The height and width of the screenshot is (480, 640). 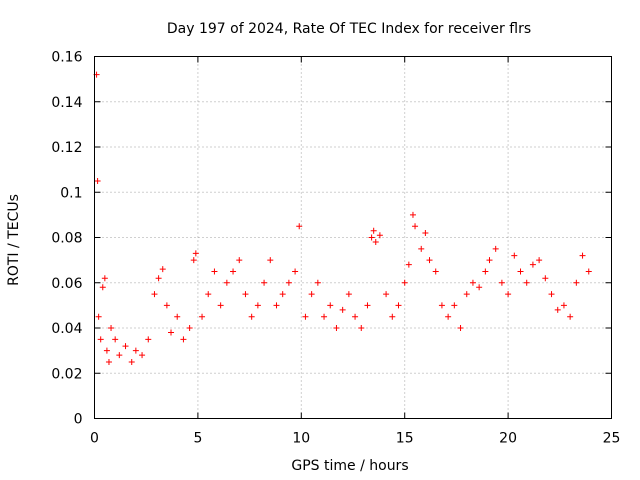 What do you see at coordinates (612, 439) in the screenshot?
I see `x-tick-label: 25` at bounding box center [612, 439].